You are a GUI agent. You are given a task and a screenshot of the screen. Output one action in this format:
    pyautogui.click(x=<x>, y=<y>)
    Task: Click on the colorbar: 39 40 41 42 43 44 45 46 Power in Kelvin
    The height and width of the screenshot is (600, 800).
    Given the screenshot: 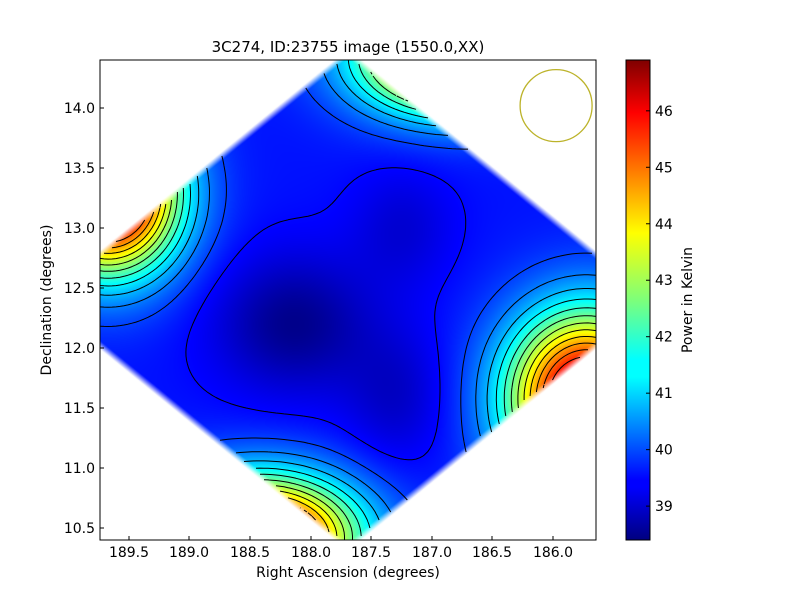 What is the action you would take?
    pyautogui.click(x=660, y=300)
    